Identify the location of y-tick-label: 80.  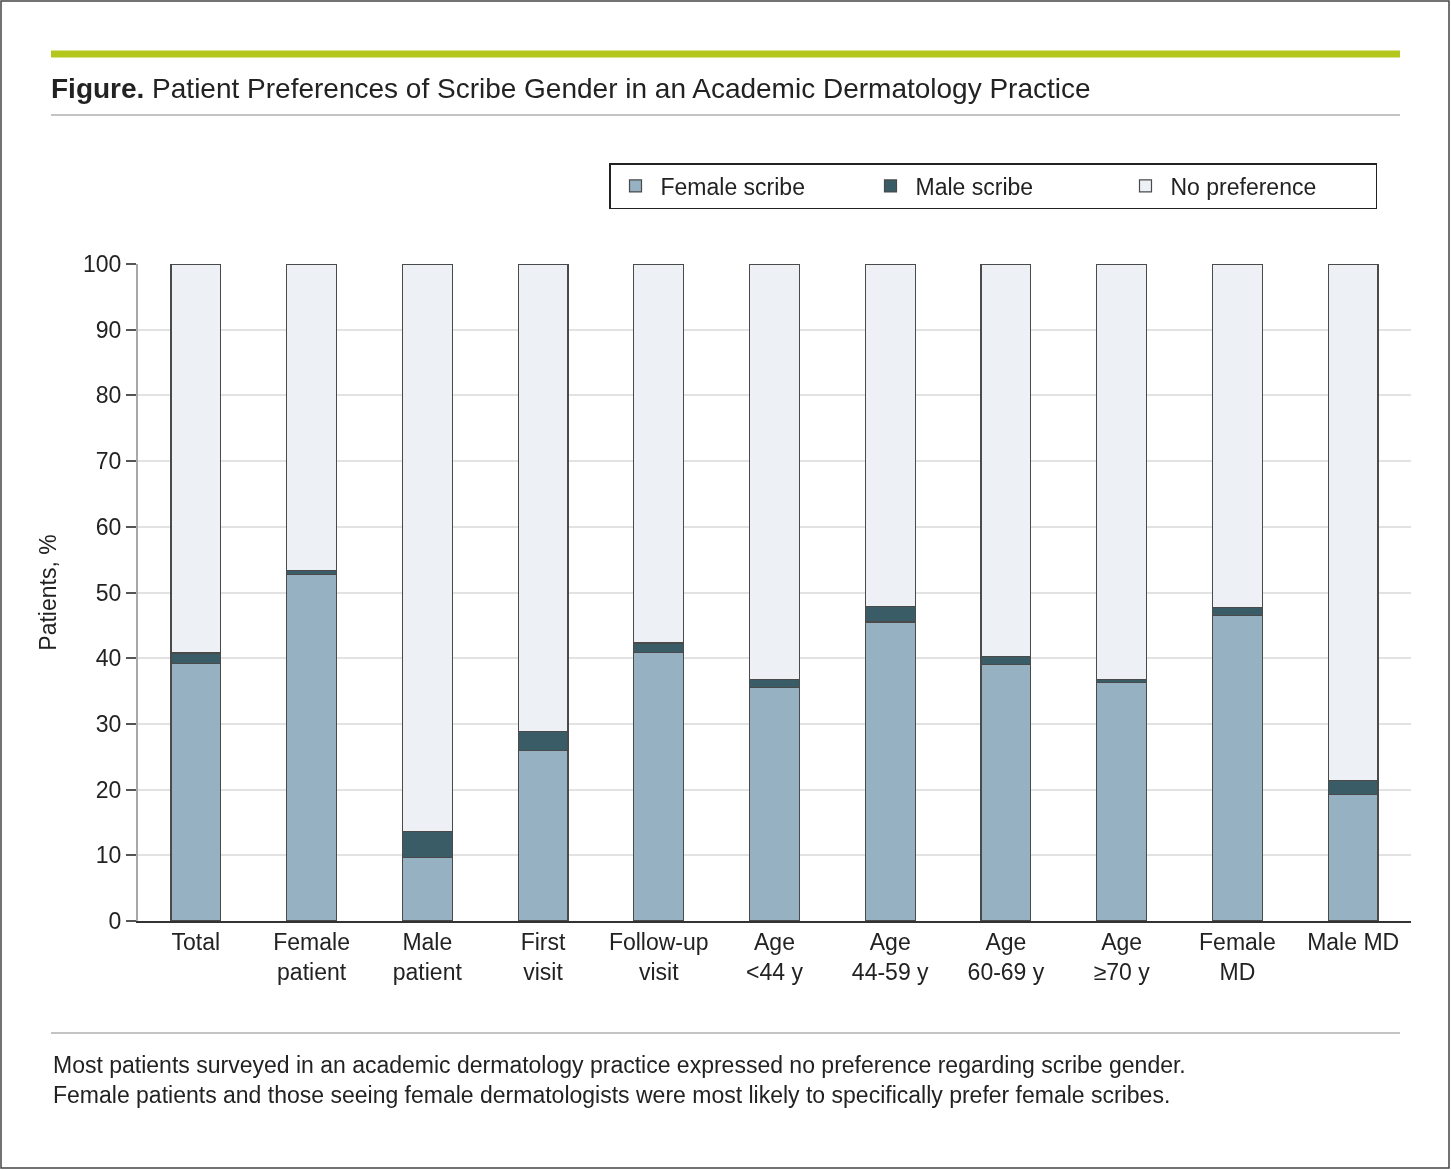
(108, 395).